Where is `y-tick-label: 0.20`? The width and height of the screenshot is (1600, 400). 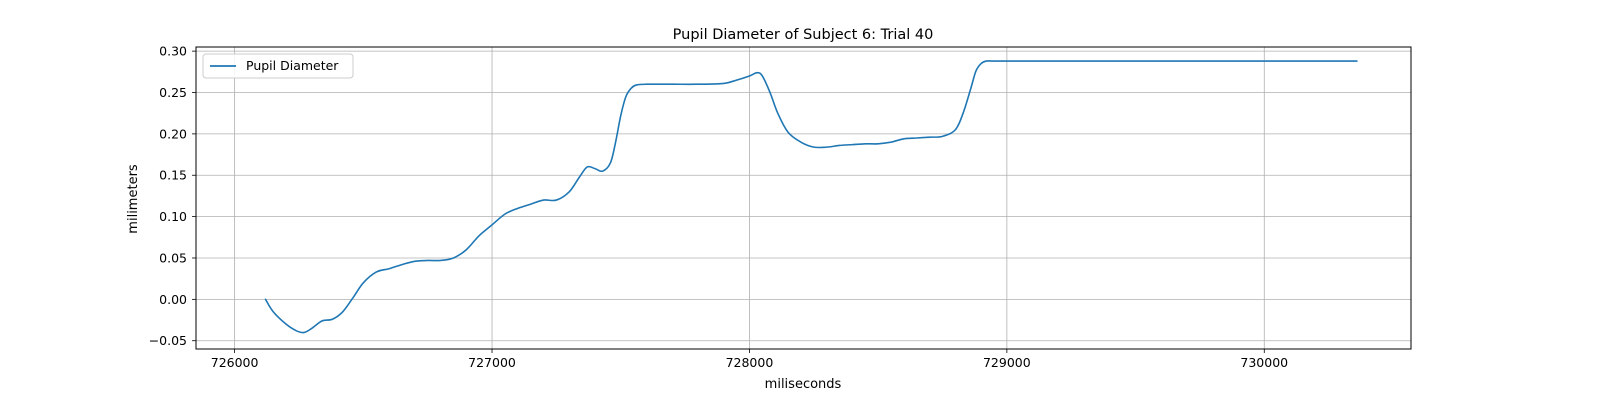
y-tick-label: 0.20 is located at coordinates (173, 133).